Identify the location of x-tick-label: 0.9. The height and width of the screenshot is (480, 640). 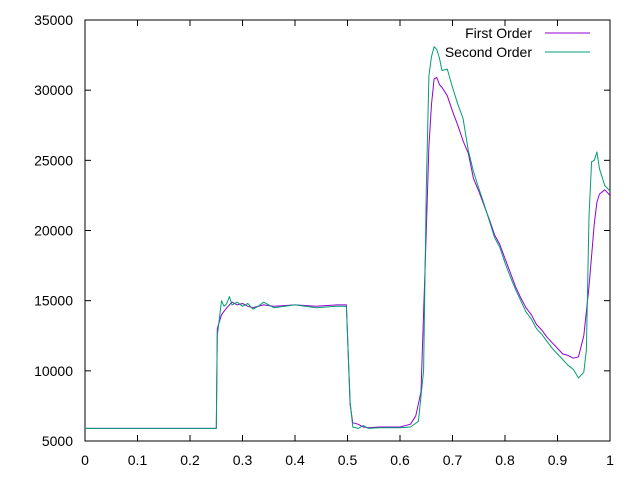
(558, 460).